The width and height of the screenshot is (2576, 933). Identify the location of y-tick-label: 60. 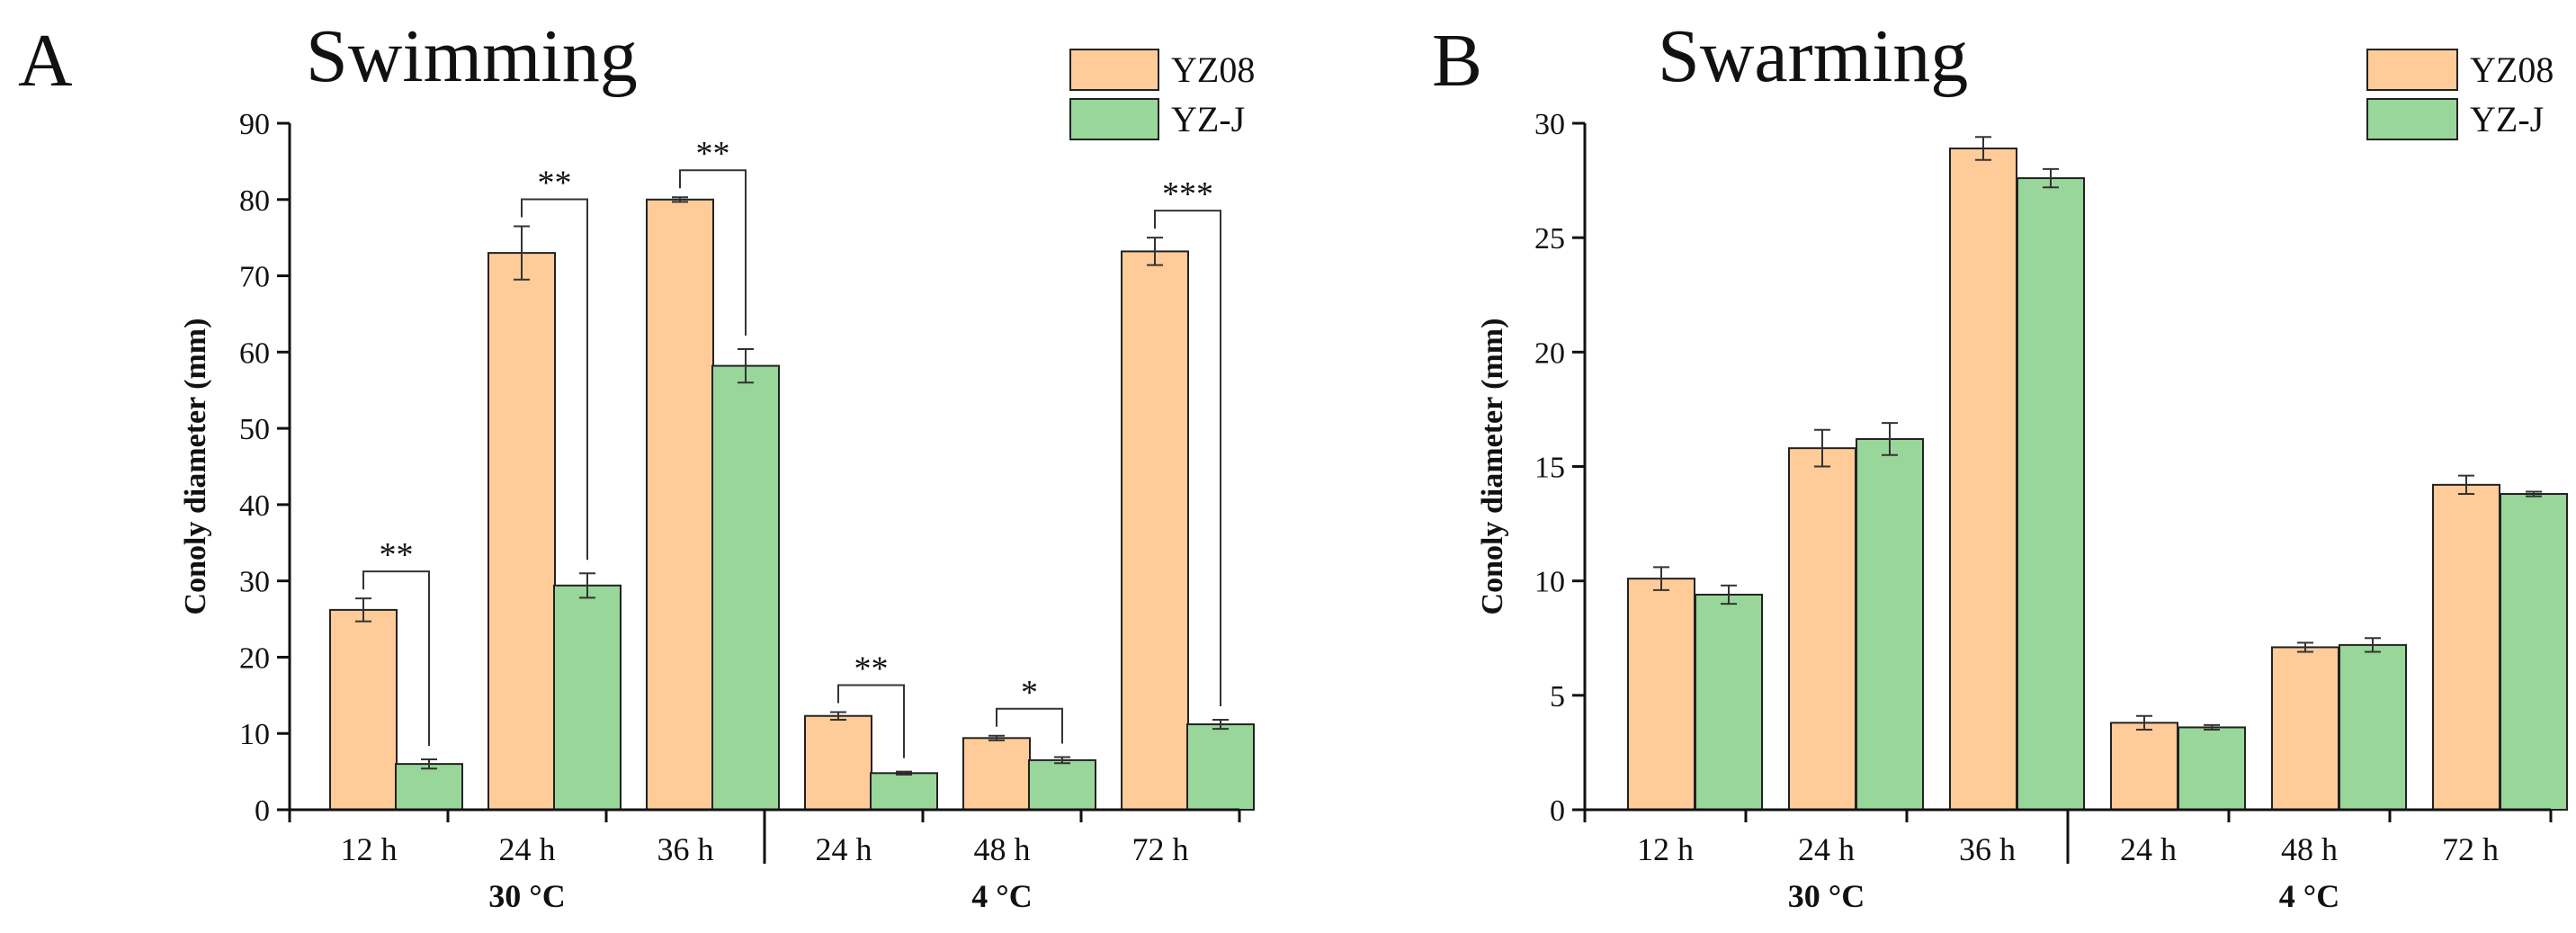
(255, 353).